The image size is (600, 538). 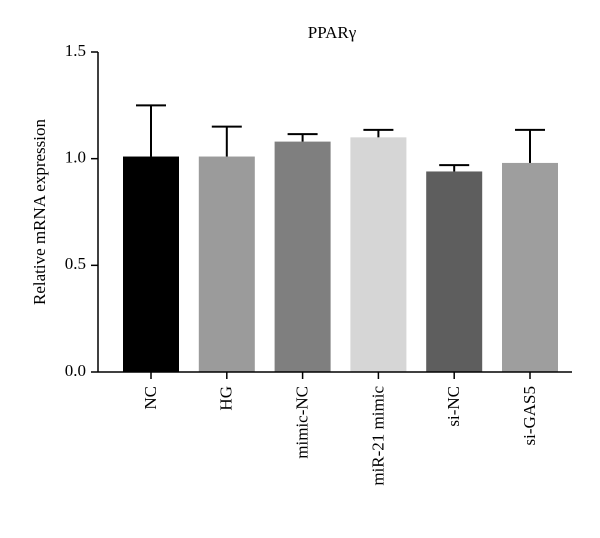 I want to click on y-axis-title: Relative mRNA expression, so click(x=39, y=211).